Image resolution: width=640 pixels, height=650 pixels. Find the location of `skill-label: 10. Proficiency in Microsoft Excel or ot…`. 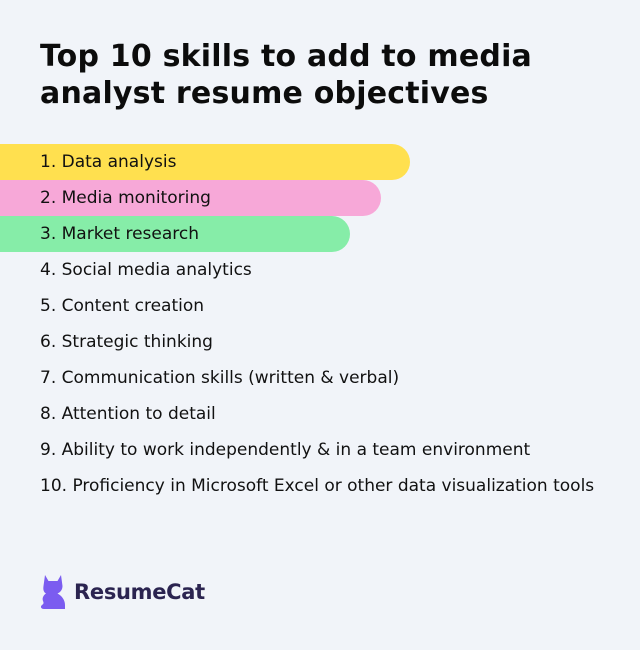

skill-label: 10. Proficiency in Microsoft Excel or ot… is located at coordinates (317, 486).